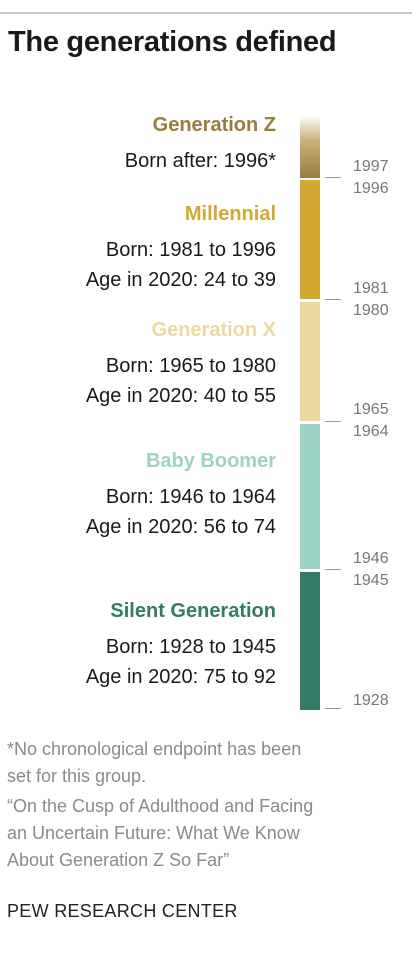 Image resolution: width=412 pixels, height=960 pixels. What do you see at coordinates (180, 396) in the screenshot?
I see `generation-x-age: Age in 2020: 40 to 55` at bounding box center [180, 396].